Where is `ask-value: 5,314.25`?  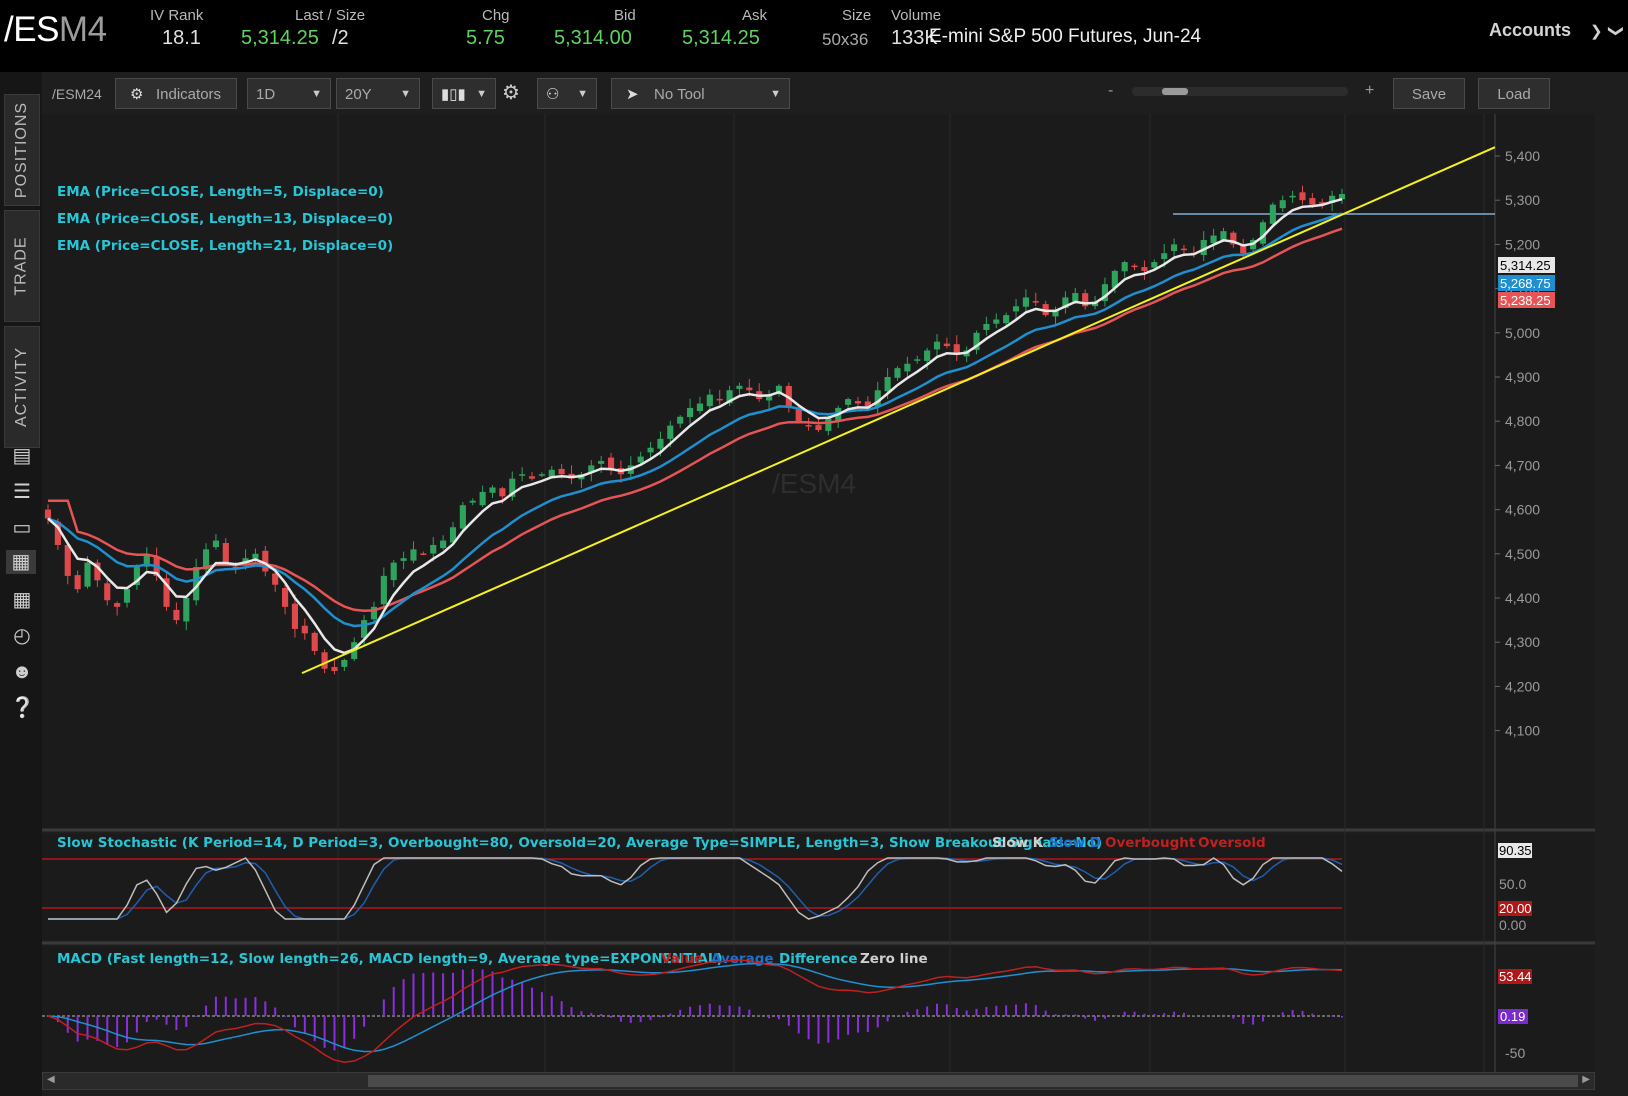 ask-value: 5,314.25 is located at coordinates (721, 38).